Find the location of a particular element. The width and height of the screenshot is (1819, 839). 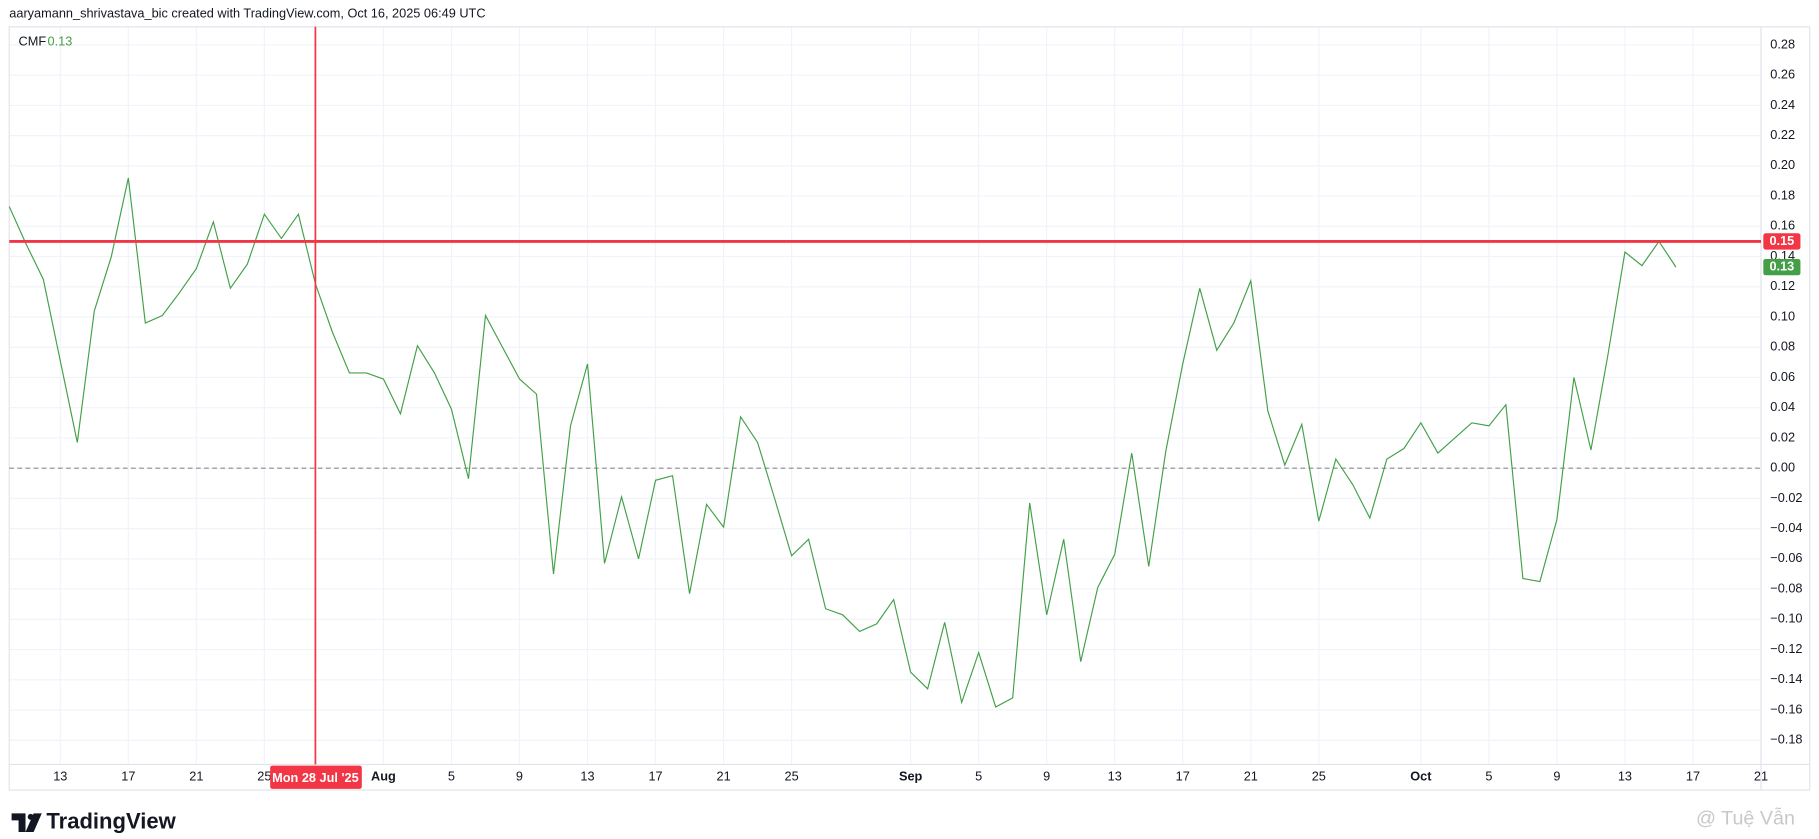

y-tick-label: 0.02 is located at coordinates (1782, 436).